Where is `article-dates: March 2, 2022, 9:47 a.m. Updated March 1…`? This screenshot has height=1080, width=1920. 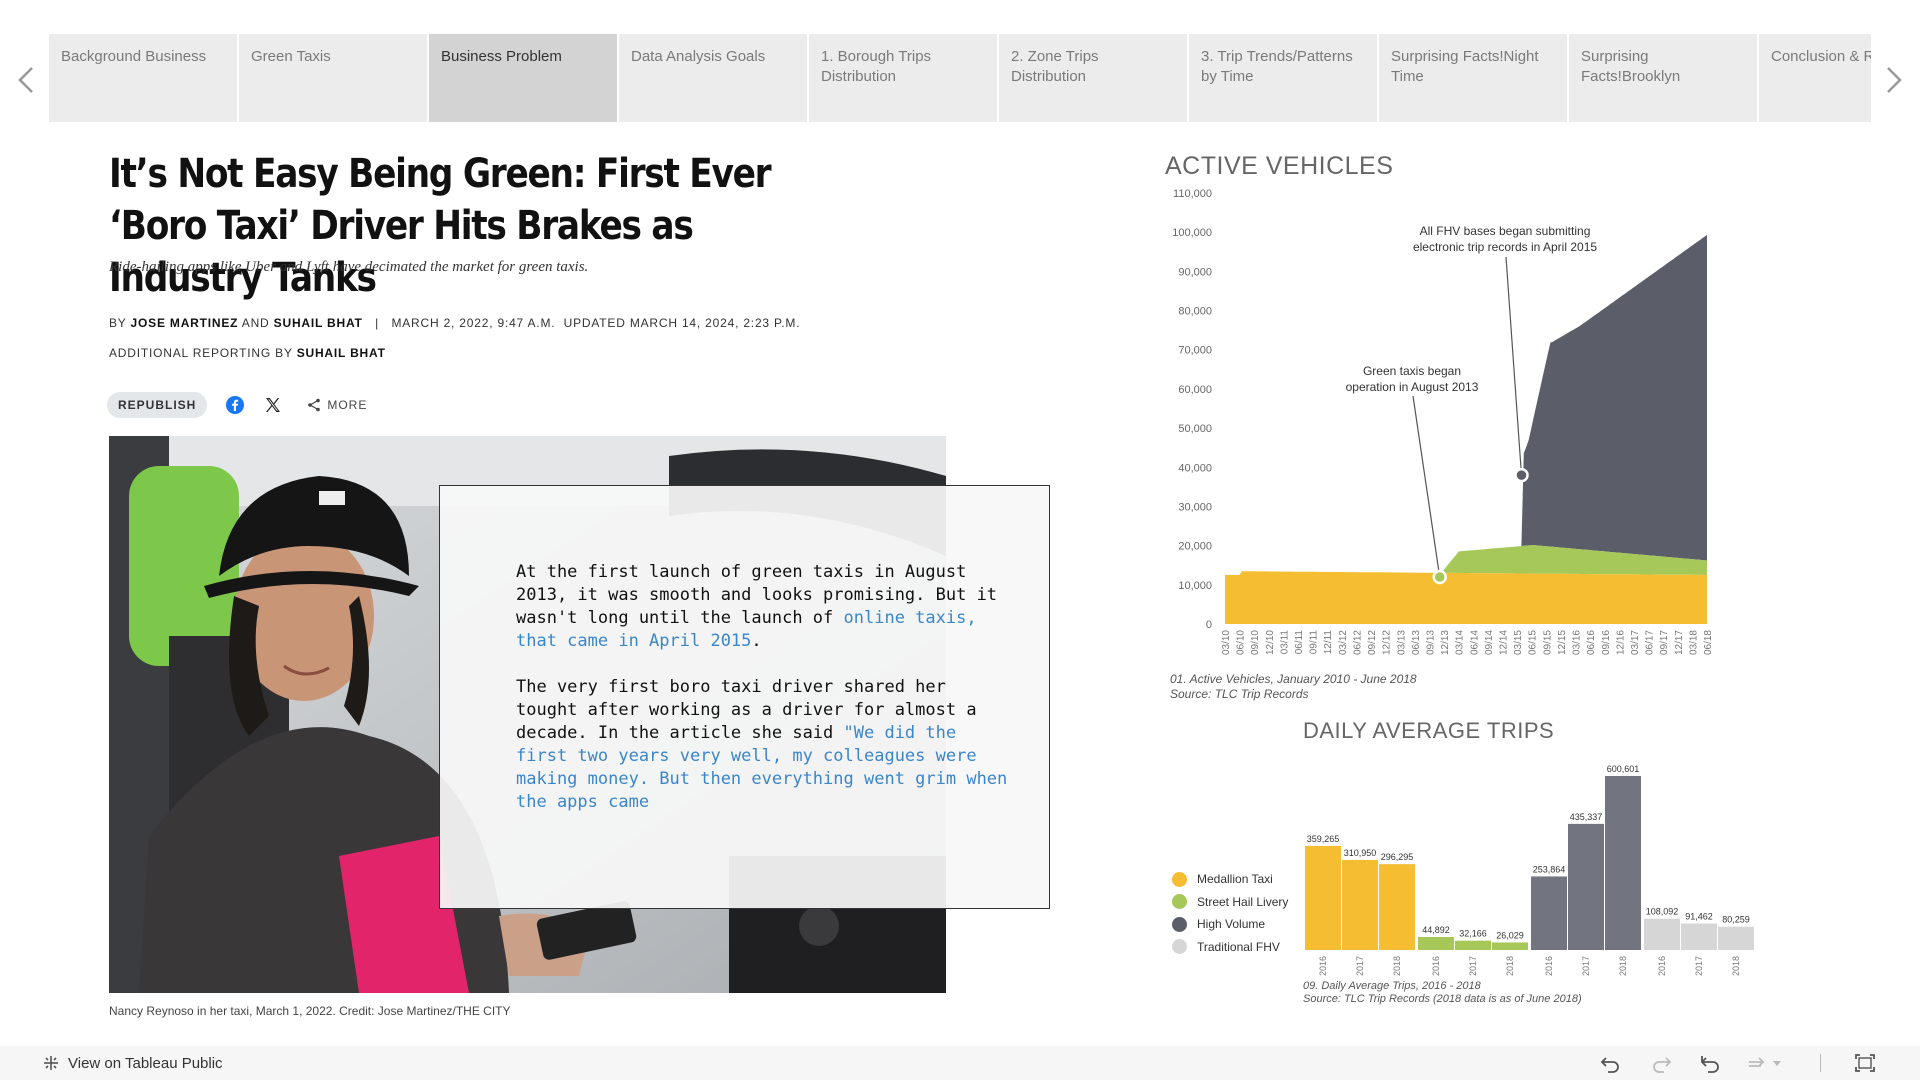
article-dates: March 2, 2022, 9:47 a.m. Updated March 1… is located at coordinates (596, 323).